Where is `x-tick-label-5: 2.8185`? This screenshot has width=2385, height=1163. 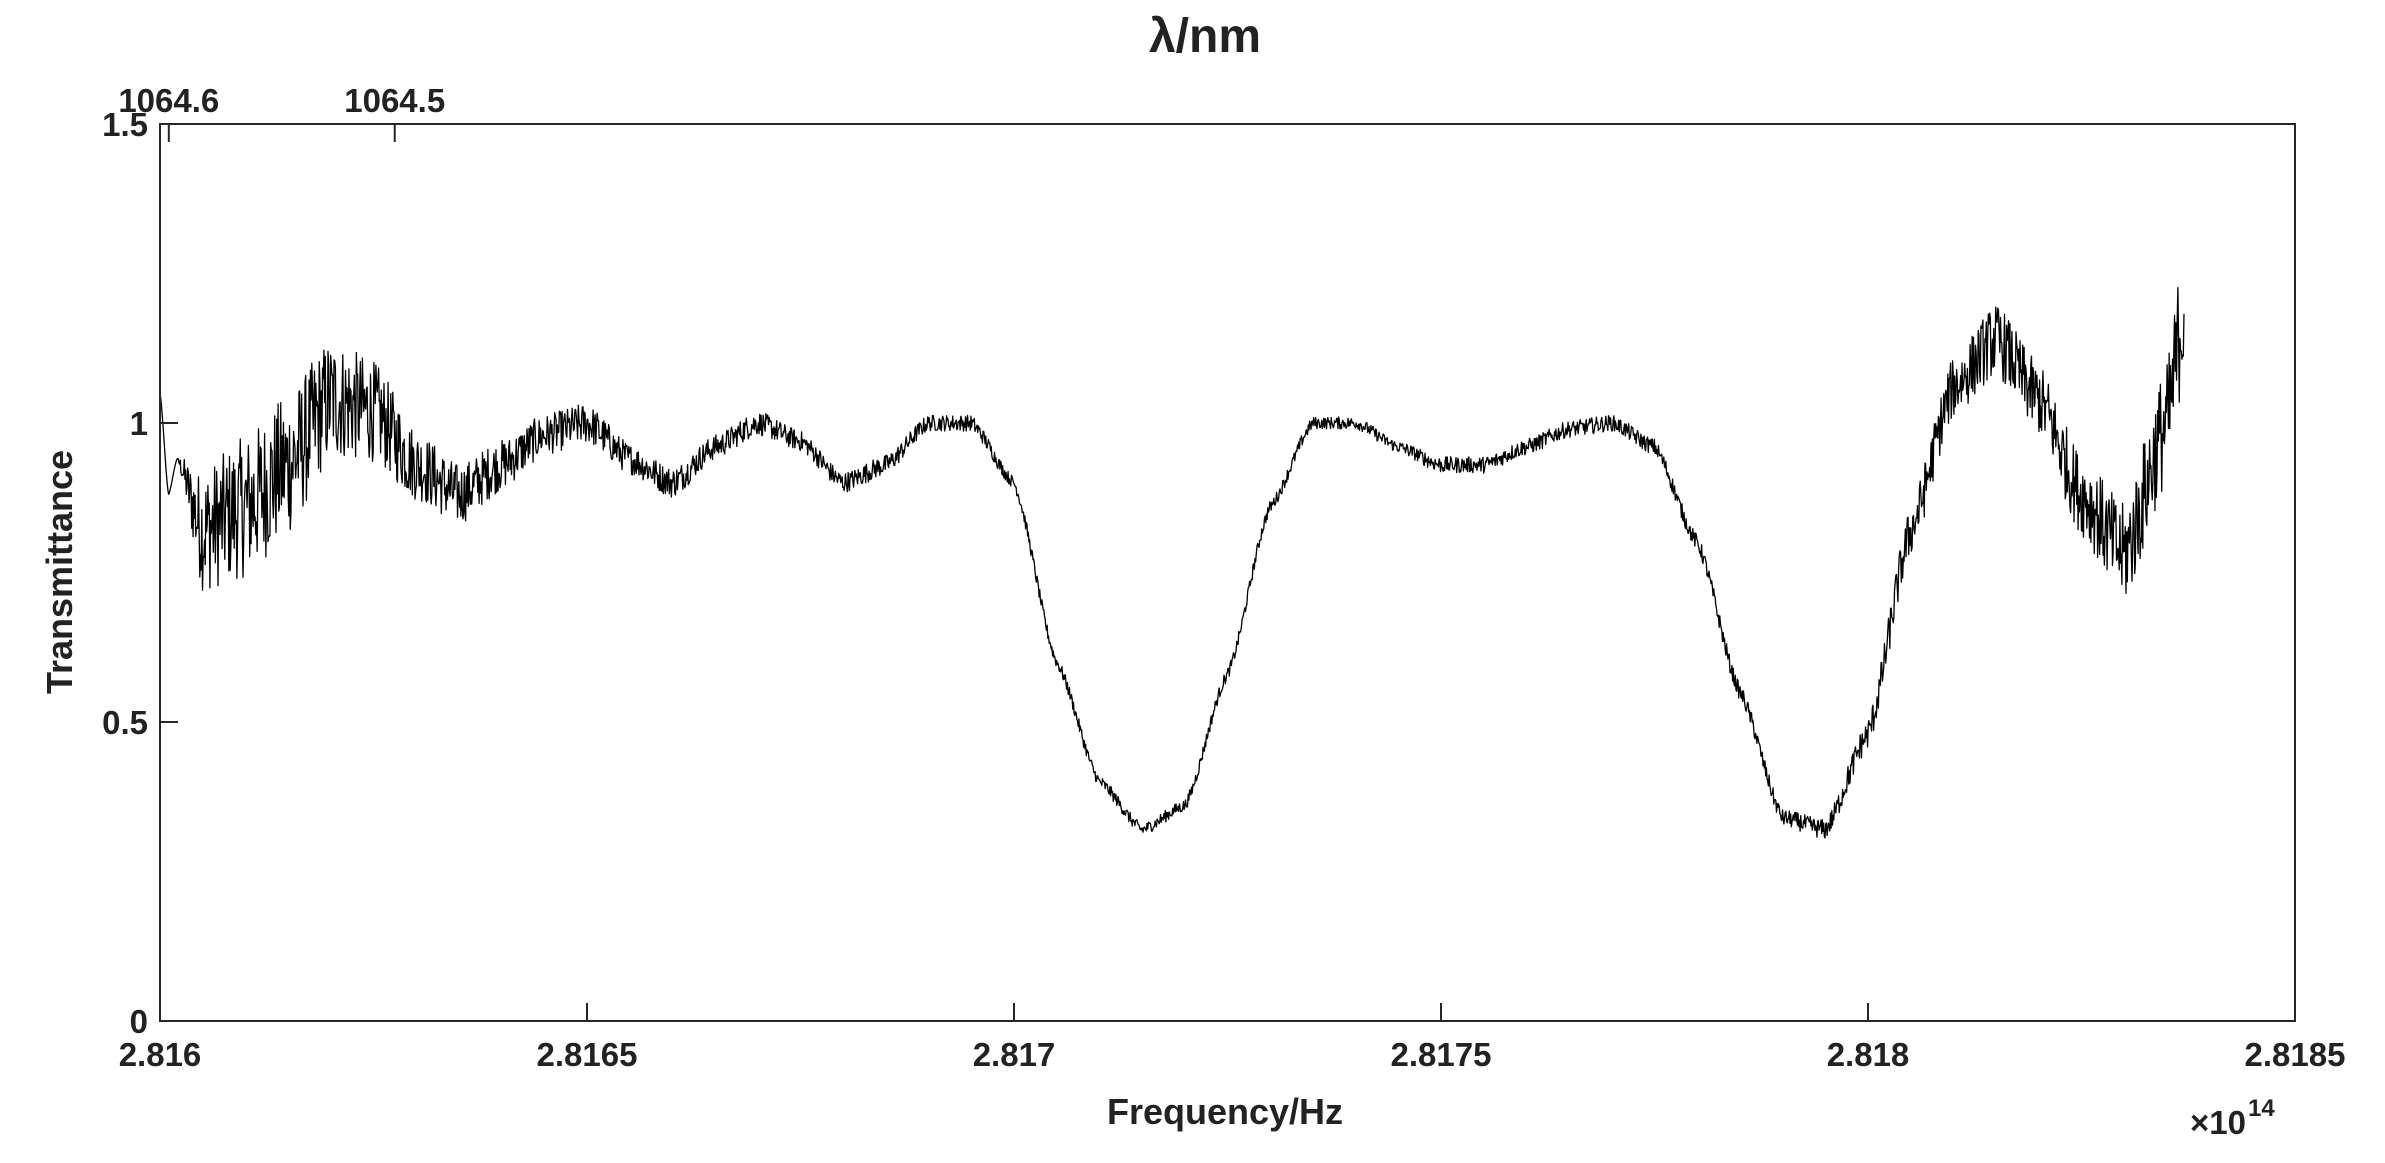 x-tick-label-5: 2.8185 is located at coordinates (2295, 1054).